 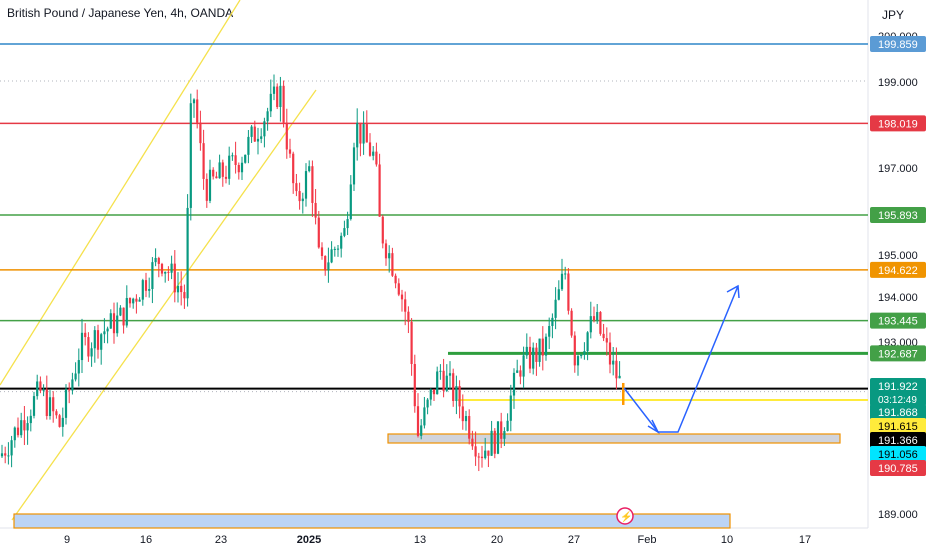 I want to click on price-badge-current-bg, so click(x=898, y=392).